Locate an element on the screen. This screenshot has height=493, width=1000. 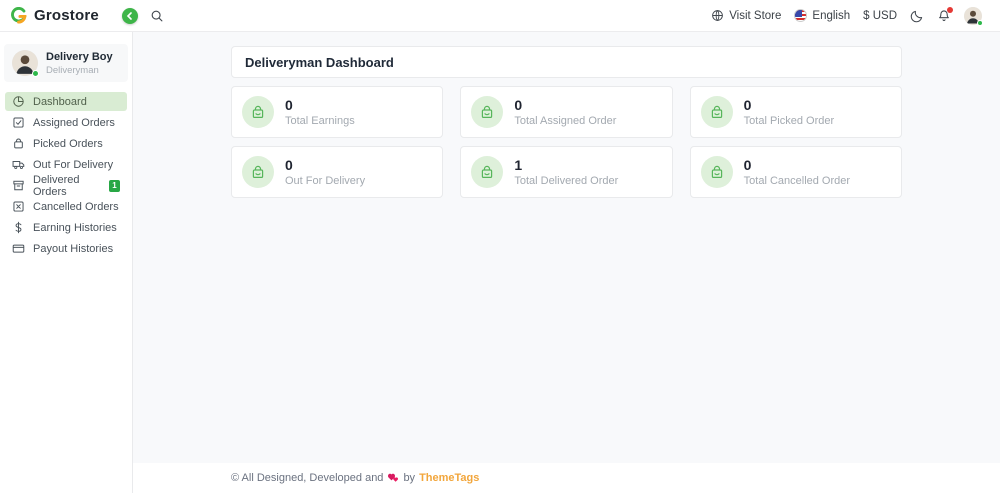
bag-icon is located at coordinates (18, 143).